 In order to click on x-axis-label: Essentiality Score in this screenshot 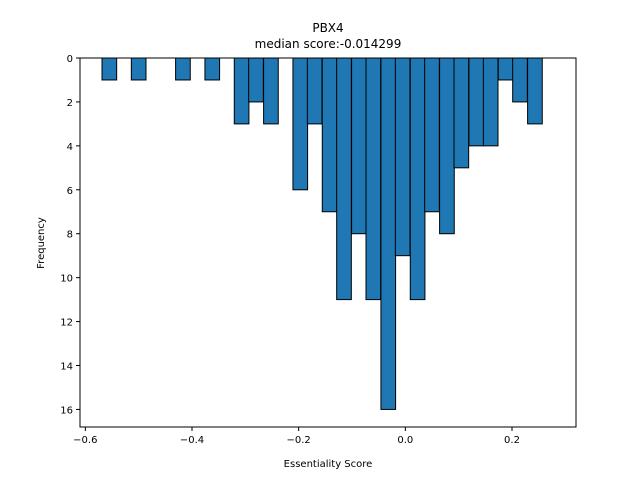, I will do `click(328, 464)`.